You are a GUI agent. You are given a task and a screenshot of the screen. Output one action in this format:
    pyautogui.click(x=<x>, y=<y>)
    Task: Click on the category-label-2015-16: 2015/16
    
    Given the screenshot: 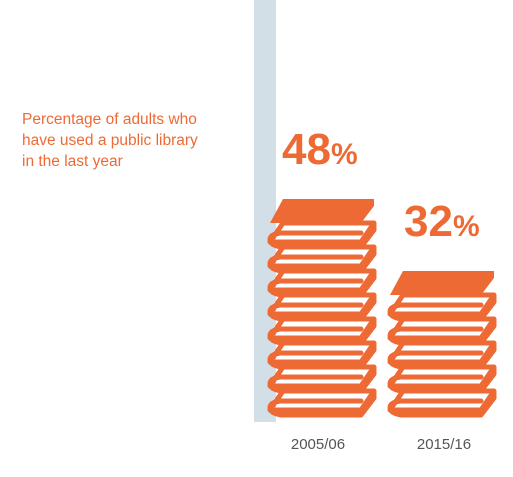 What is the action you would take?
    pyautogui.click(x=444, y=444)
    